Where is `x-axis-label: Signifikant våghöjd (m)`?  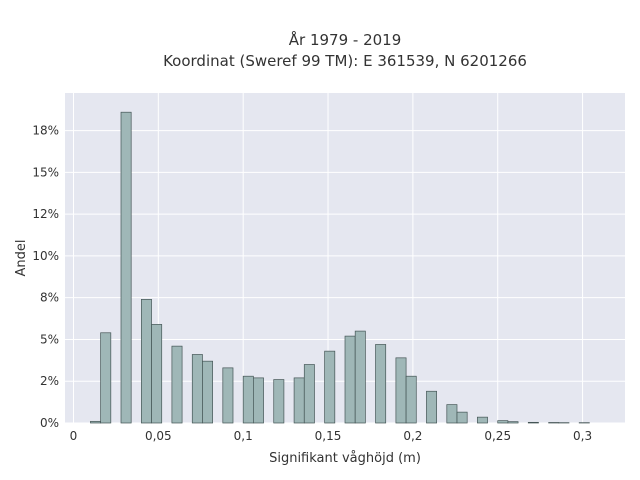 x-axis-label: Signifikant våghöjd (m) is located at coordinates (345, 458).